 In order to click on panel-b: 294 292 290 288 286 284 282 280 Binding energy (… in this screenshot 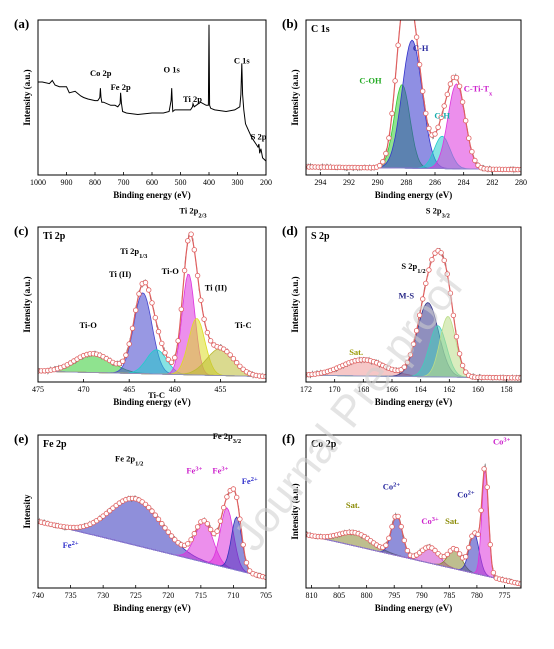, I will do `click(404, 108)`.